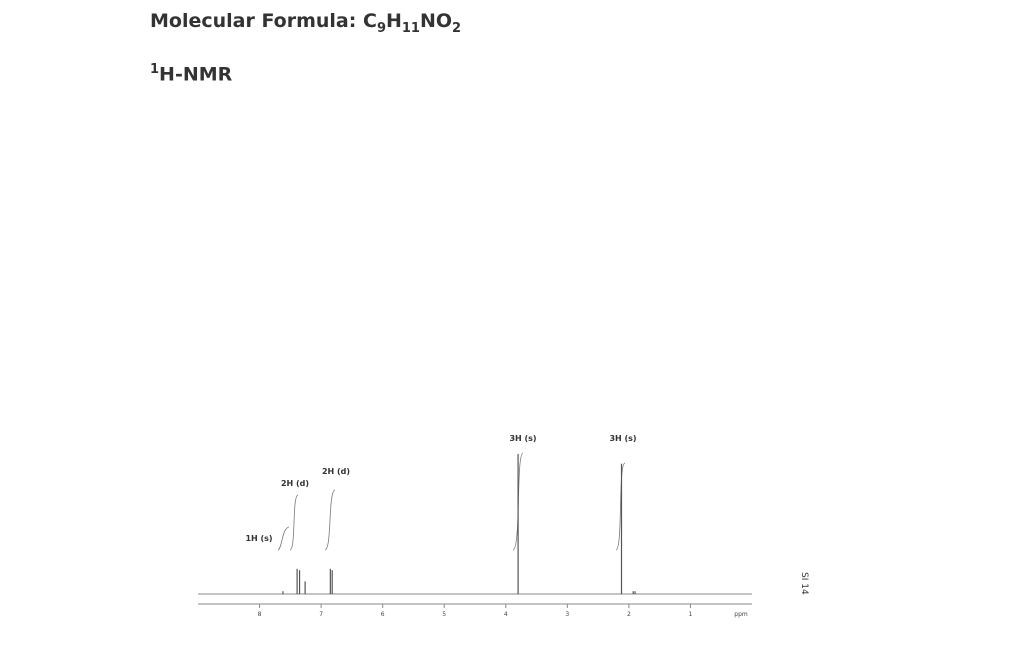  What do you see at coordinates (196, 74) in the screenshot?
I see `nmr-text: H-NMR` at bounding box center [196, 74].